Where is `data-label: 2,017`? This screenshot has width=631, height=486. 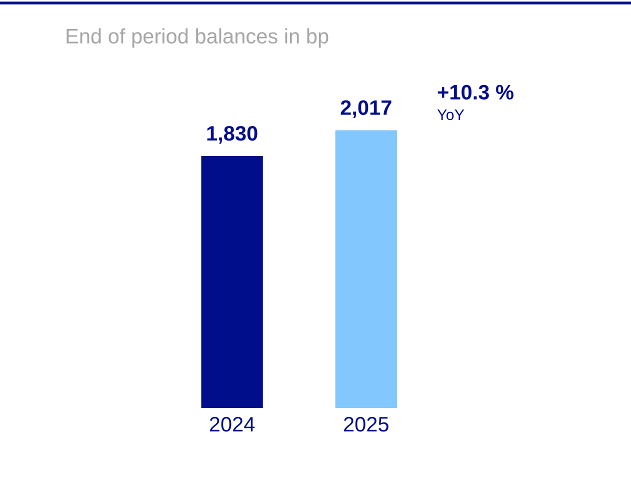 data-label: 2,017 is located at coordinates (366, 109).